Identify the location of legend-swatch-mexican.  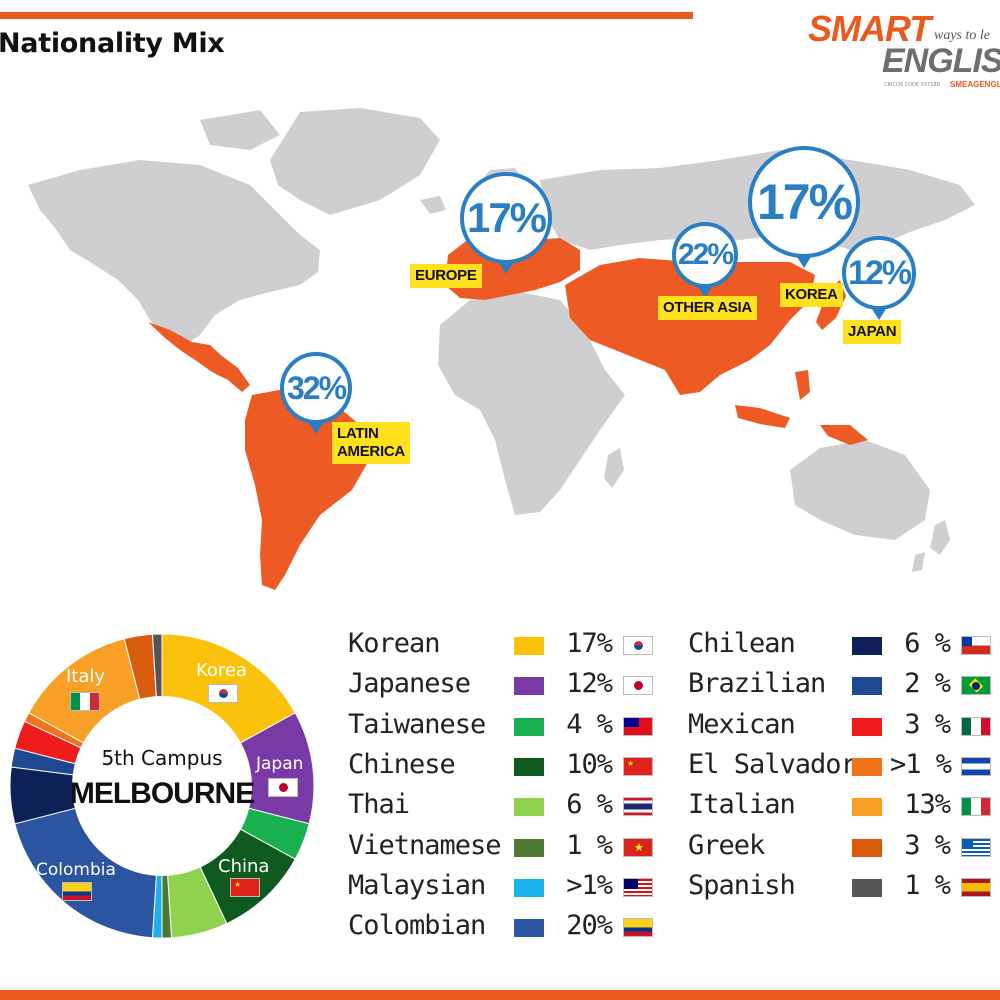
(867, 726).